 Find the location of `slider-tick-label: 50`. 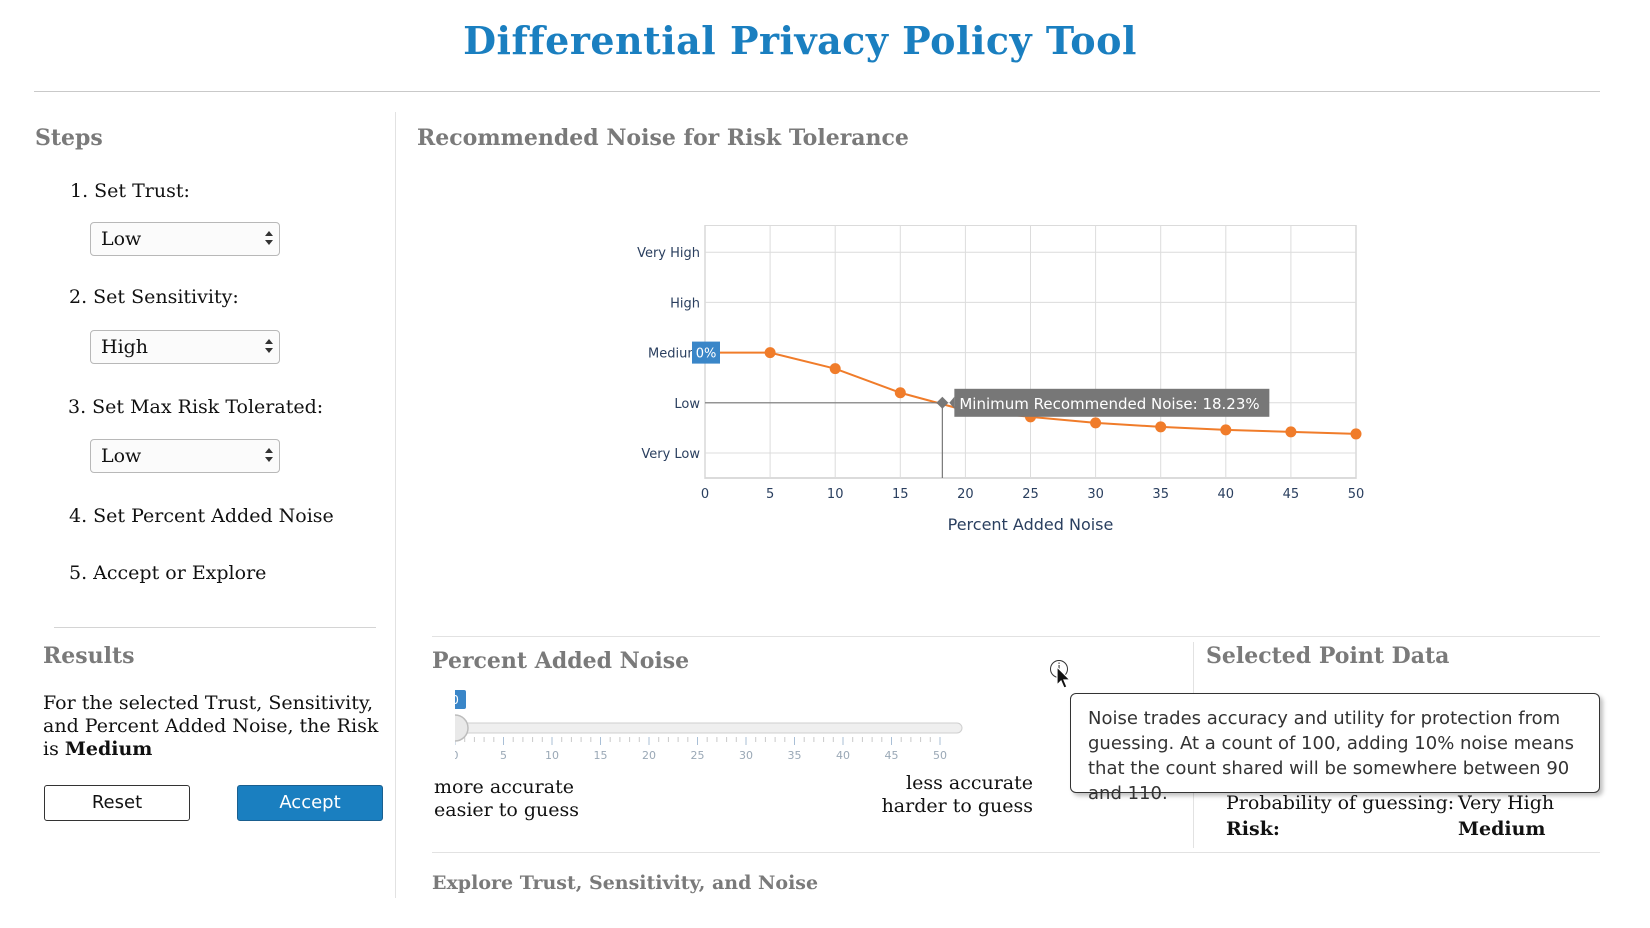

slider-tick-label: 50 is located at coordinates (940, 755).